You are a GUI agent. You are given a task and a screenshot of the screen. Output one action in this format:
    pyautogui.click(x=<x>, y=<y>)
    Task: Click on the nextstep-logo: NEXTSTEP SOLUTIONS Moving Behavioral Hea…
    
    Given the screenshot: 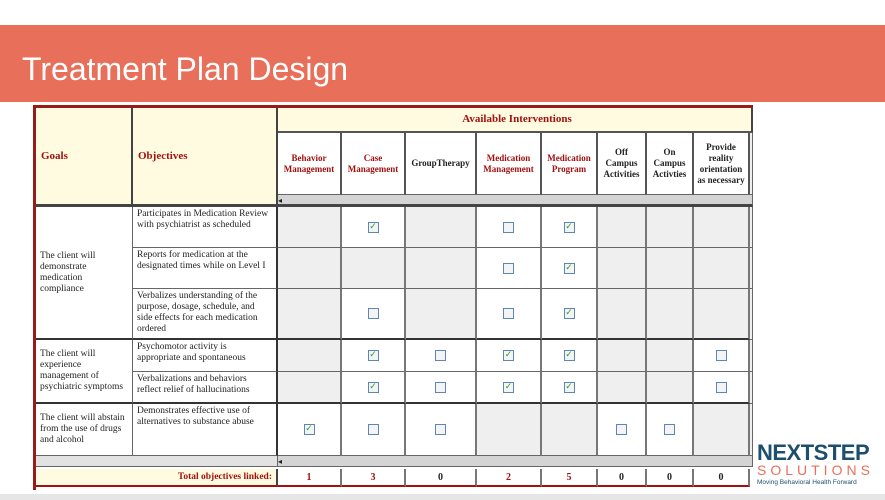 What is the action you would take?
    pyautogui.click(x=815, y=463)
    